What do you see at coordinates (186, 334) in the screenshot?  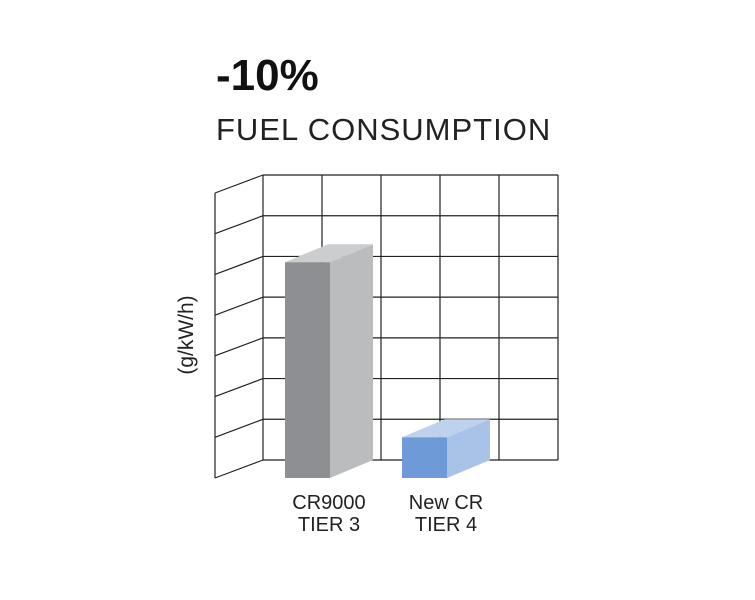 I see `y-axis-label: (g/kW/h)` at bounding box center [186, 334].